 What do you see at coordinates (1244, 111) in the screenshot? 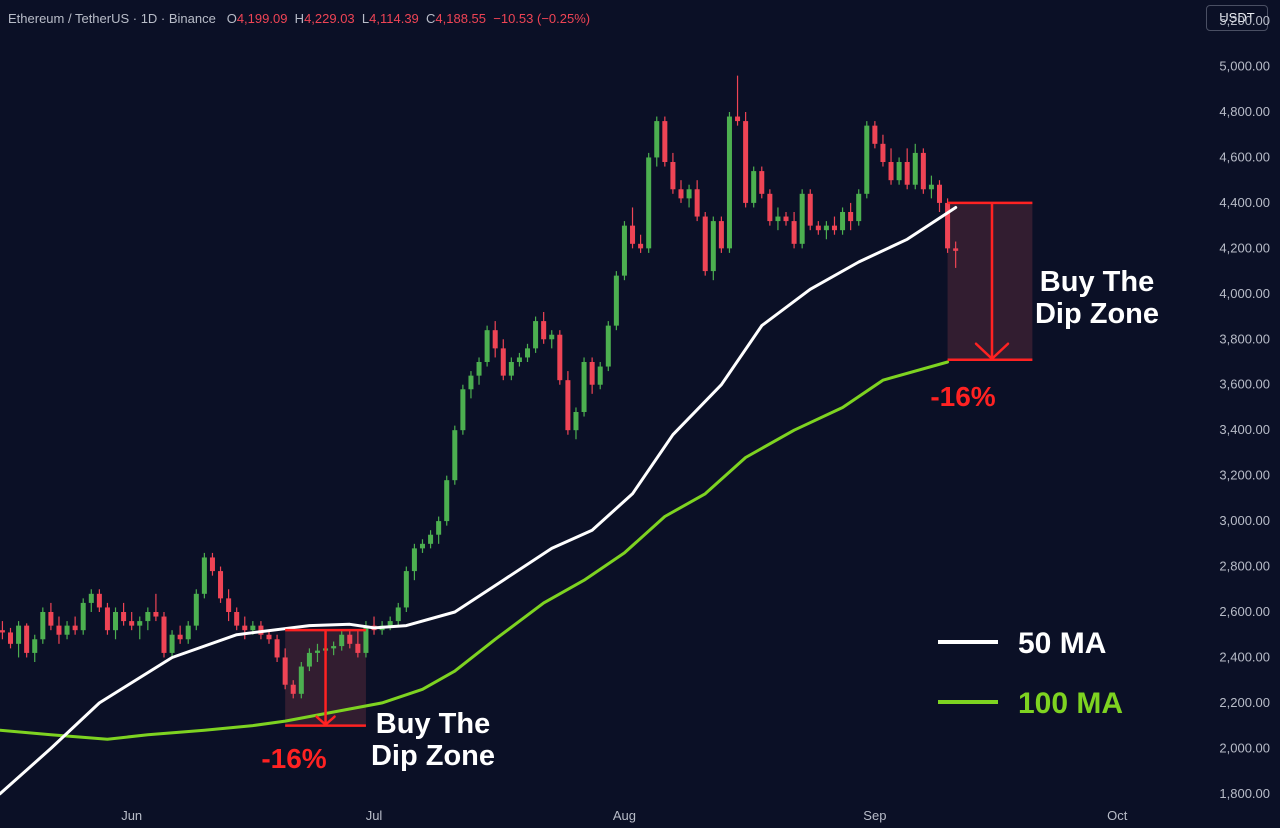
I see `y-tick-label: 4,800.00` at bounding box center [1244, 111].